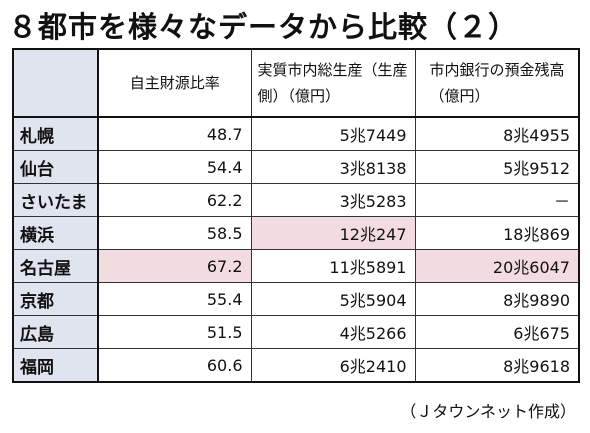  Describe the element at coordinates (174, 299) in the screenshot. I see `value-cell: 55.4` at that location.